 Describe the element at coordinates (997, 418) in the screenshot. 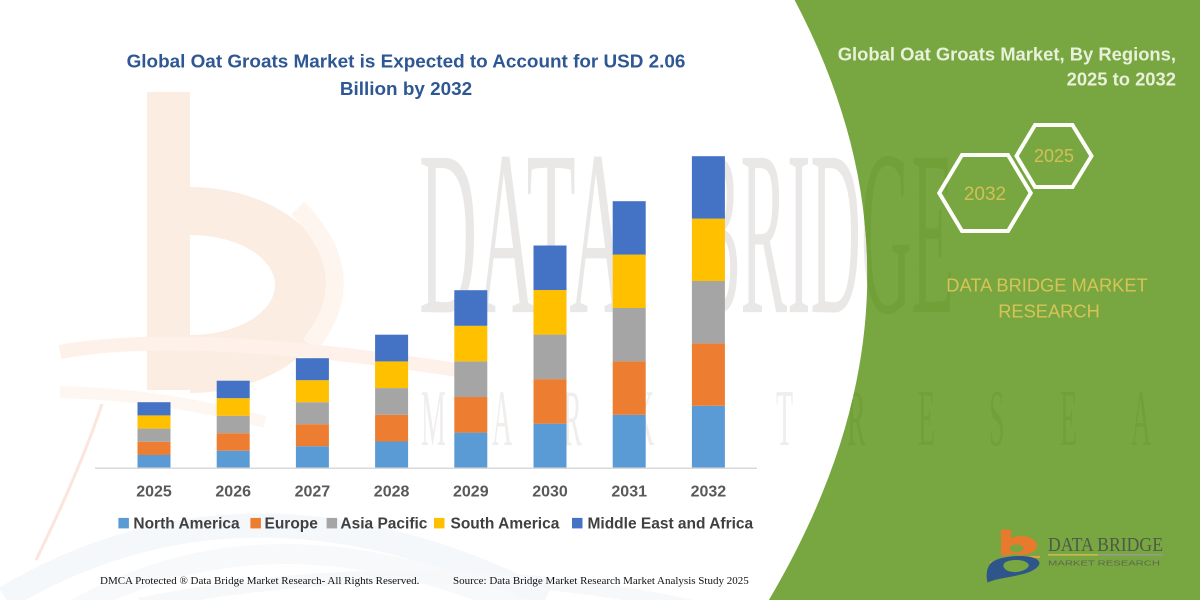

I see `svg-text: S` at that location.